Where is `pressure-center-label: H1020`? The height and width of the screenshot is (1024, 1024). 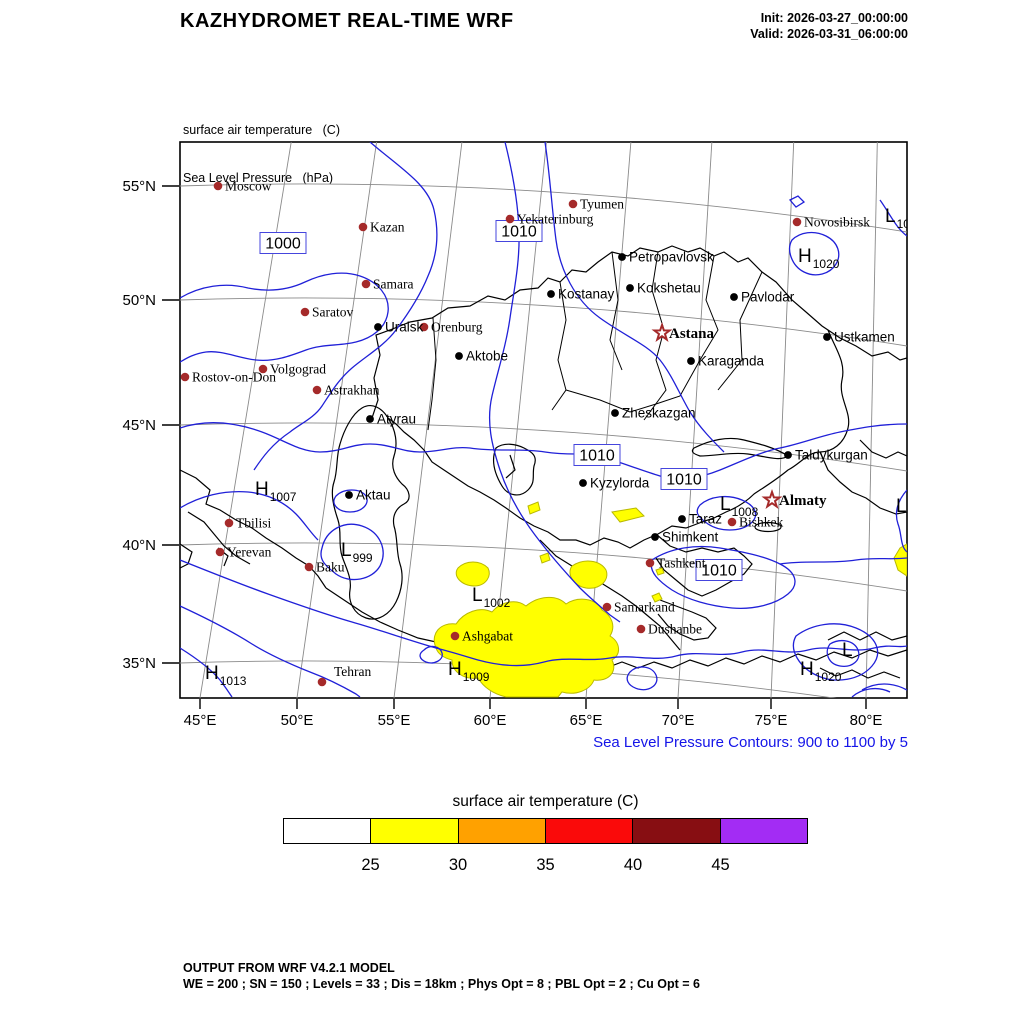 pressure-center-label: H1020 is located at coordinates (821, 671).